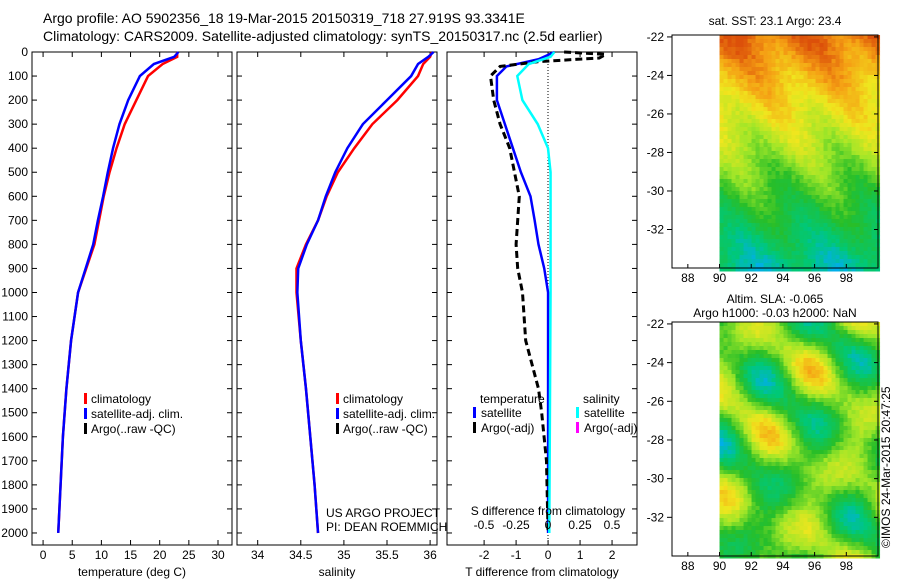 Image resolution: width=900 pixels, height=580 pixels. Describe the element at coordinates (18, 76) in the screenshot. I see `y-tick-label: 100` at that location.